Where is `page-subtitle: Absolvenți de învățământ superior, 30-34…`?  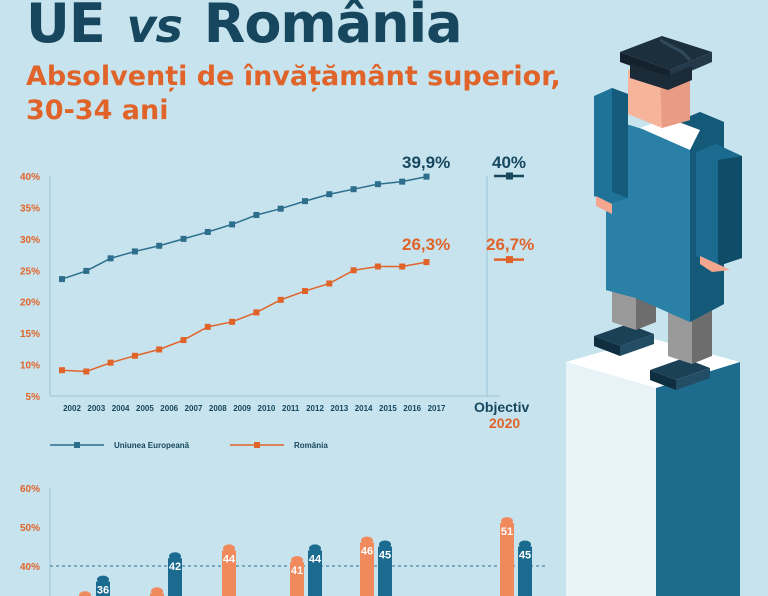 page-subtitle: Absolvenți de învățământ superior, 30-34… is located at coordinates (293, 93).